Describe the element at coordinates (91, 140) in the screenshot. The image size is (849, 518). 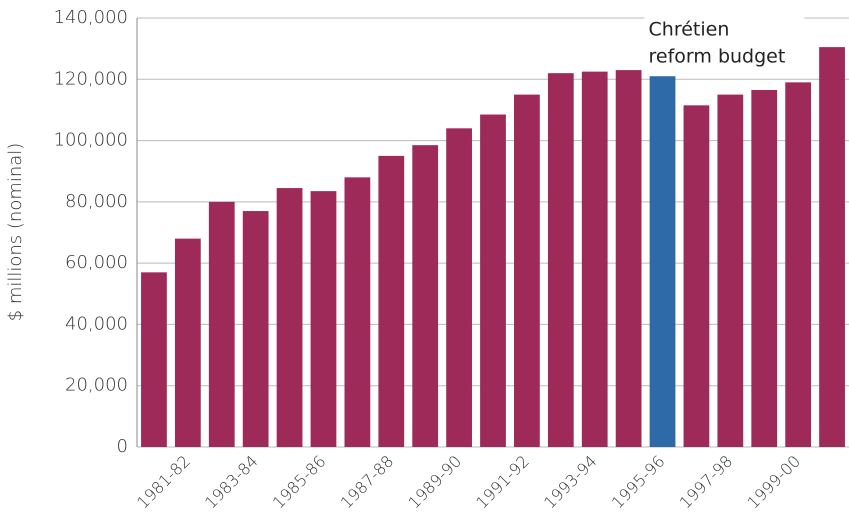
I see `y-tick-label: 100,000` at that location.